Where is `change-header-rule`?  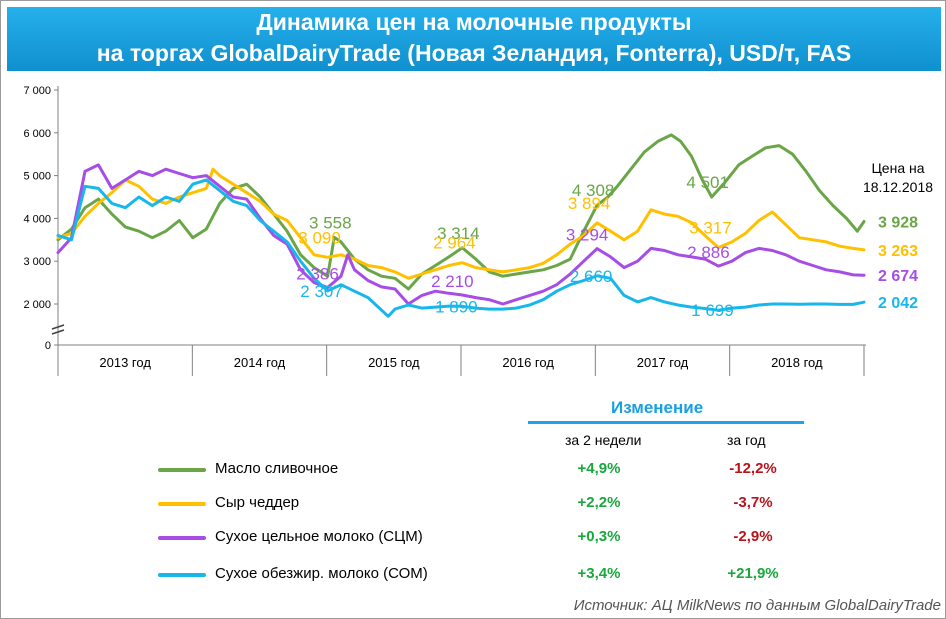
change-header-rule is located at coordinates (666, 422).